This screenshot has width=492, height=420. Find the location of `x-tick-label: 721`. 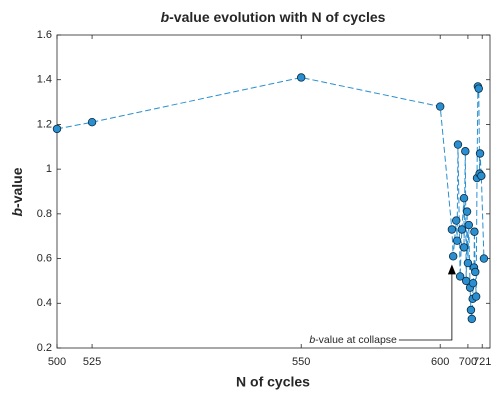

x-tick-label: 721 is located at coordinates (482, 362).